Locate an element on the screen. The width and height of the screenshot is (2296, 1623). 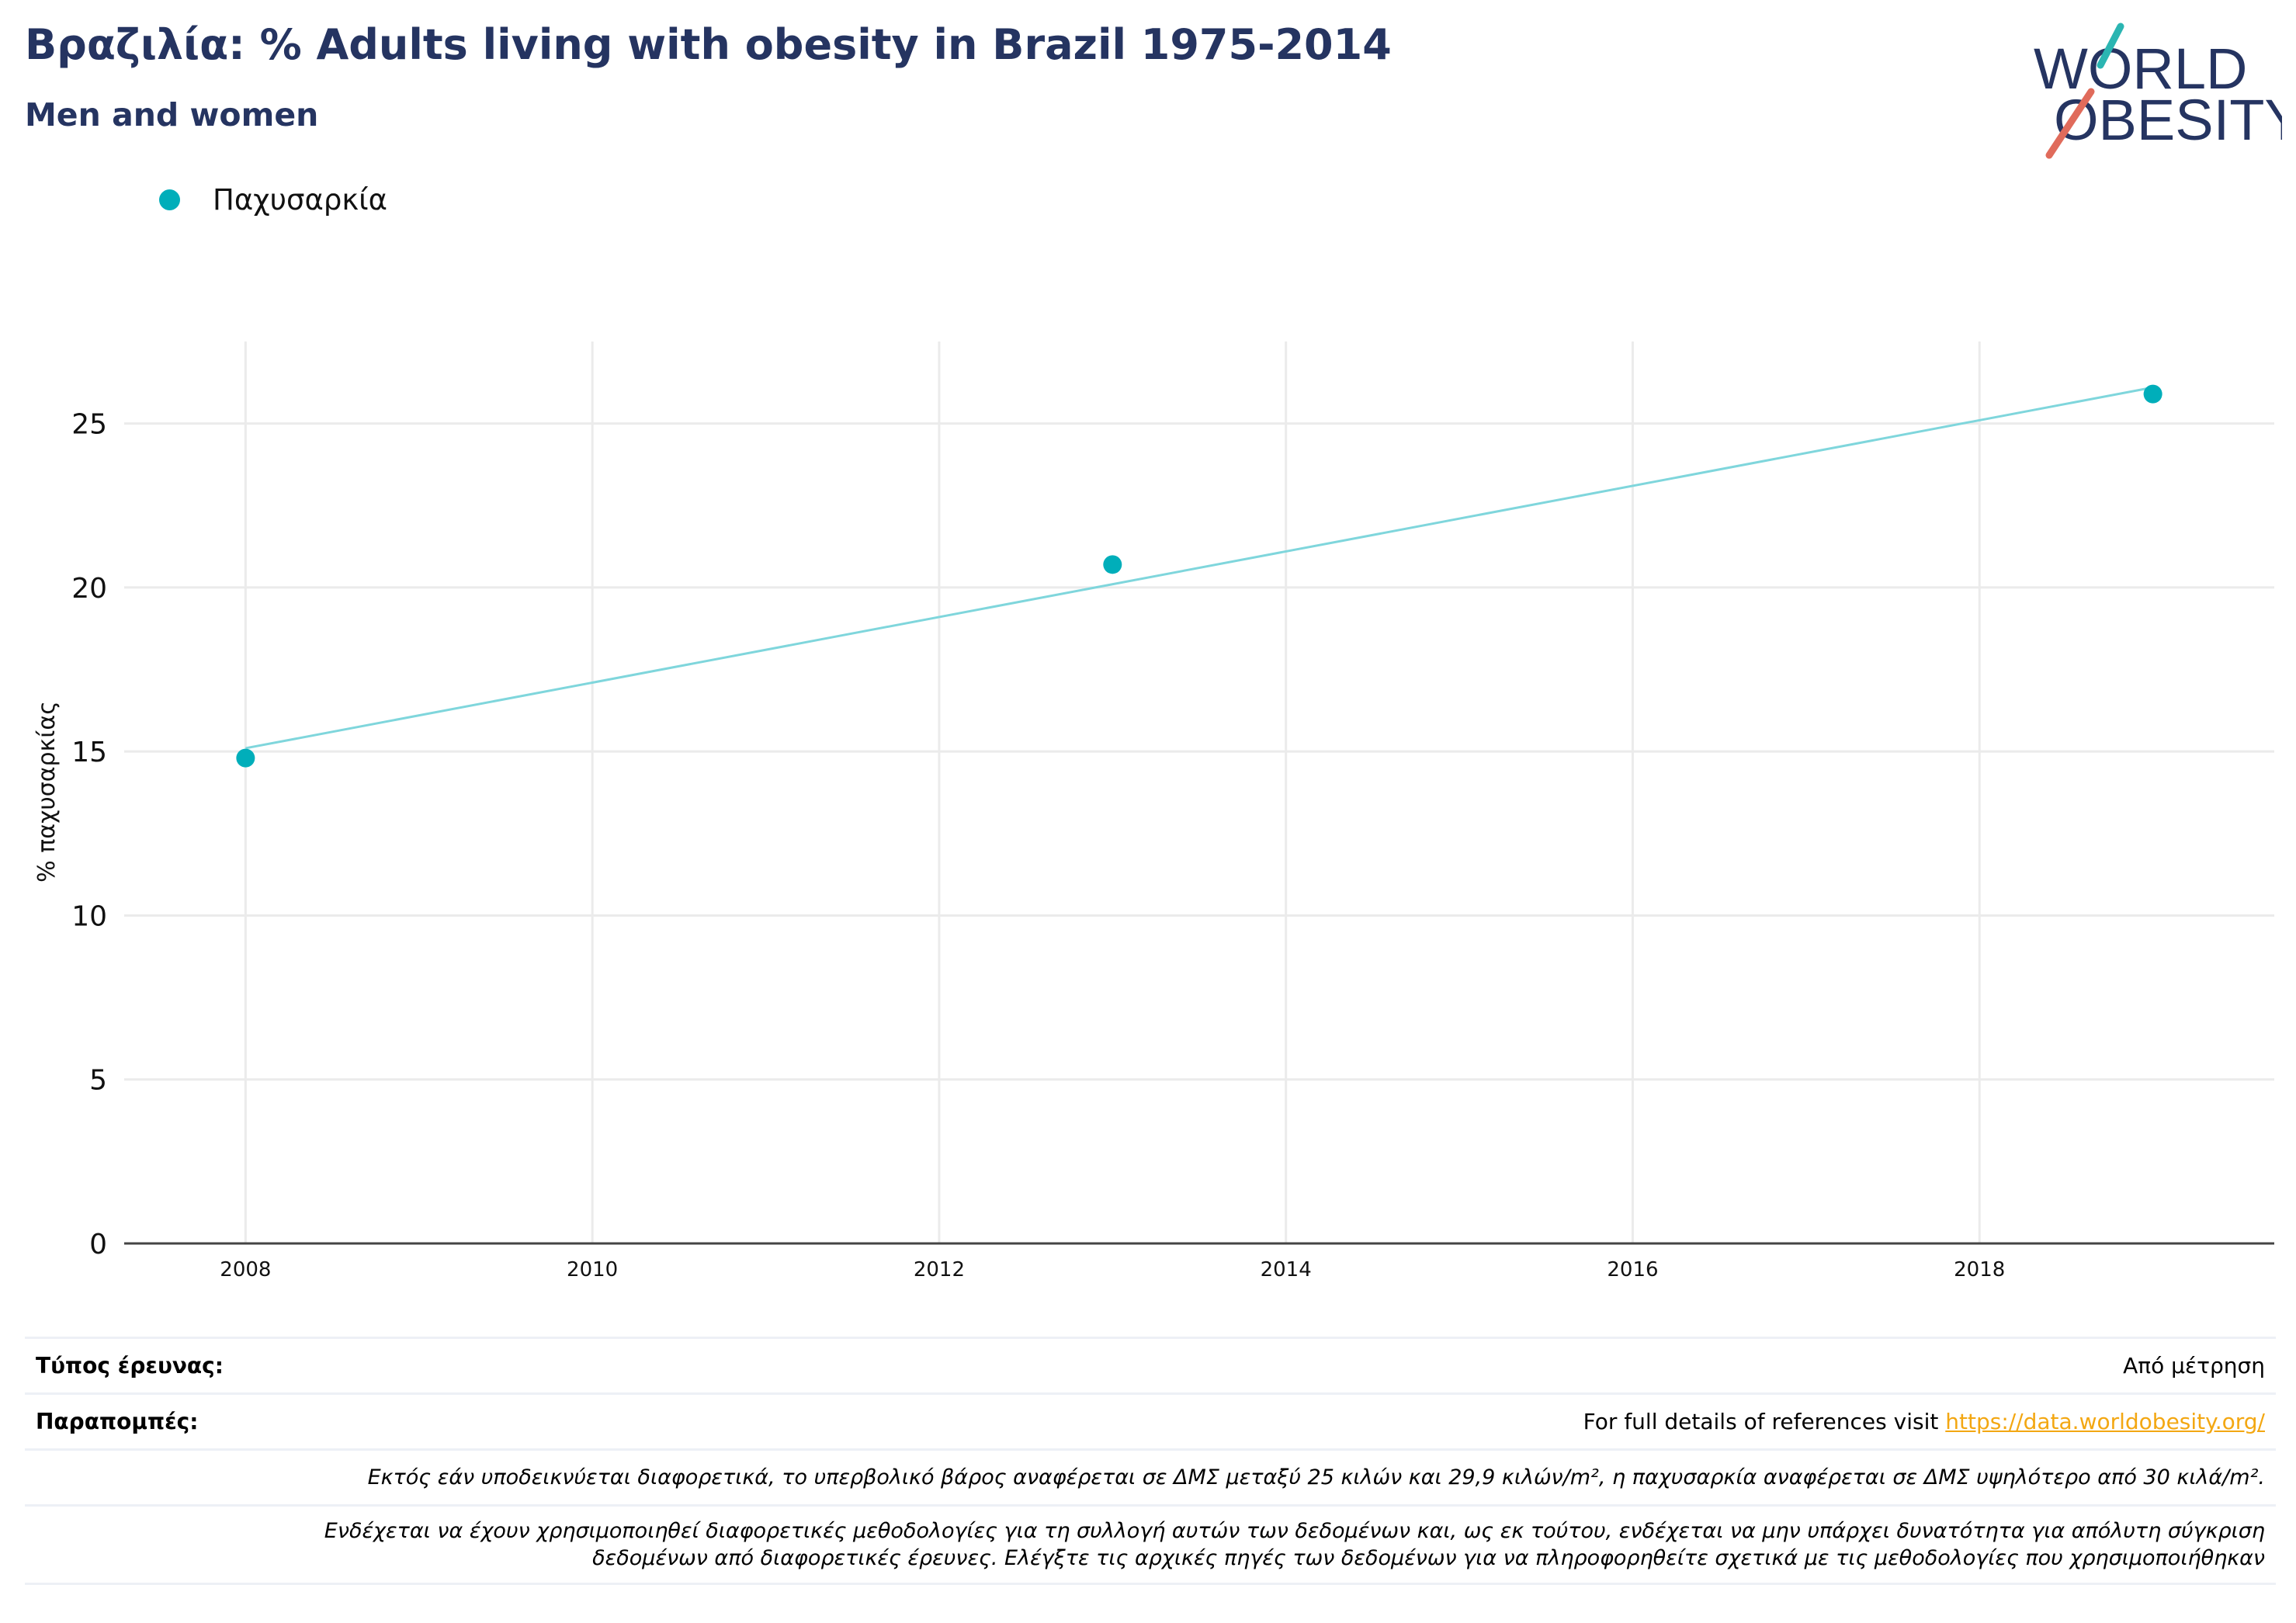
y-axis-label: % παχυσαρκίας is located at coordinates (47, 792).